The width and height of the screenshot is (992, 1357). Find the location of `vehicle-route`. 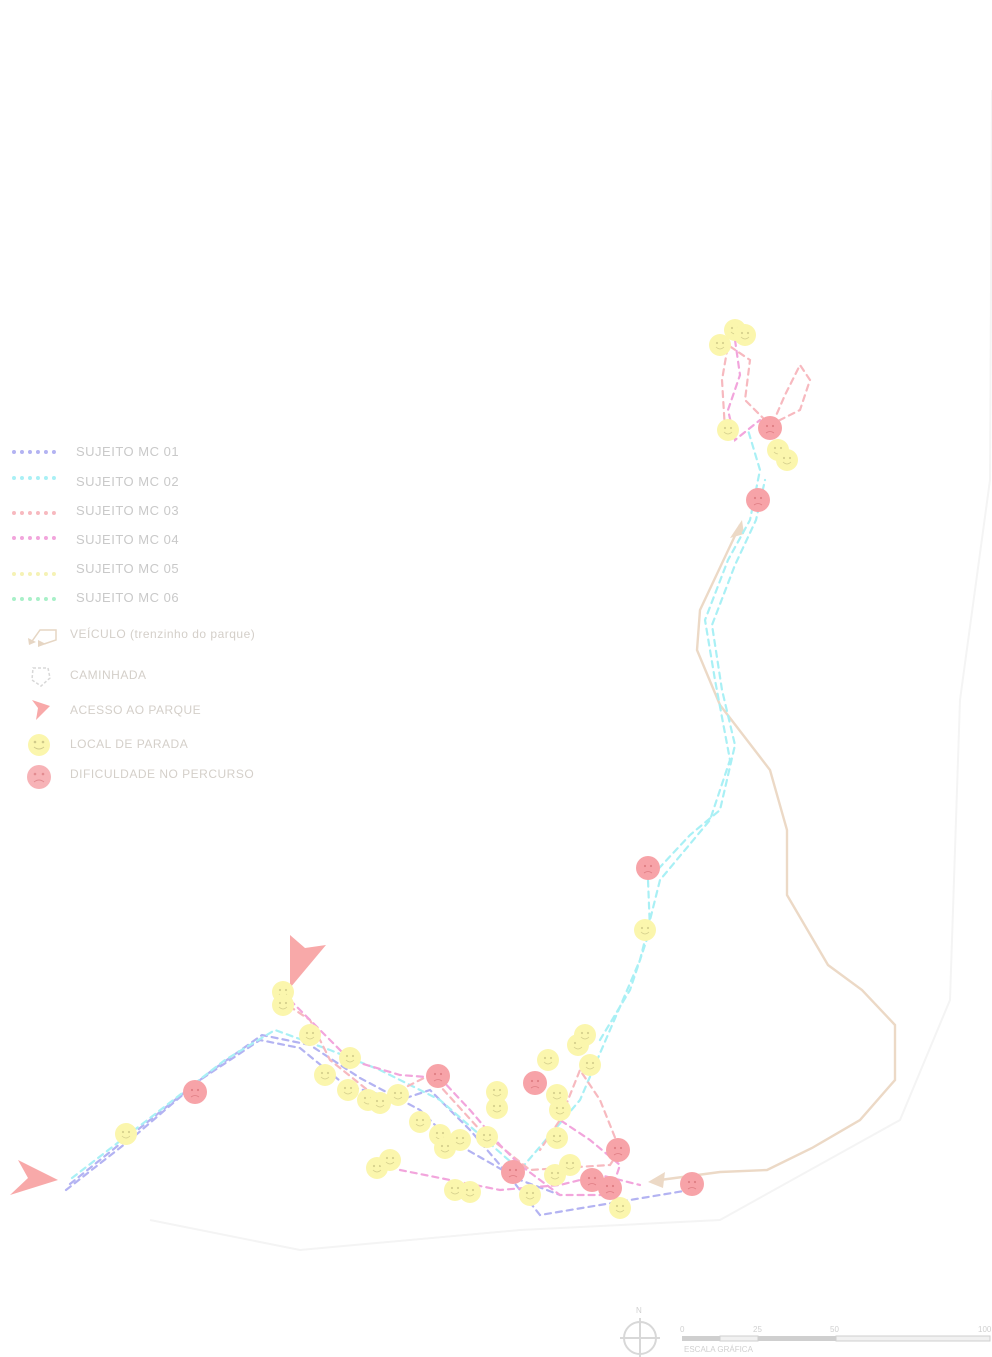

vehicle-route is located at coordinates (778, 853).